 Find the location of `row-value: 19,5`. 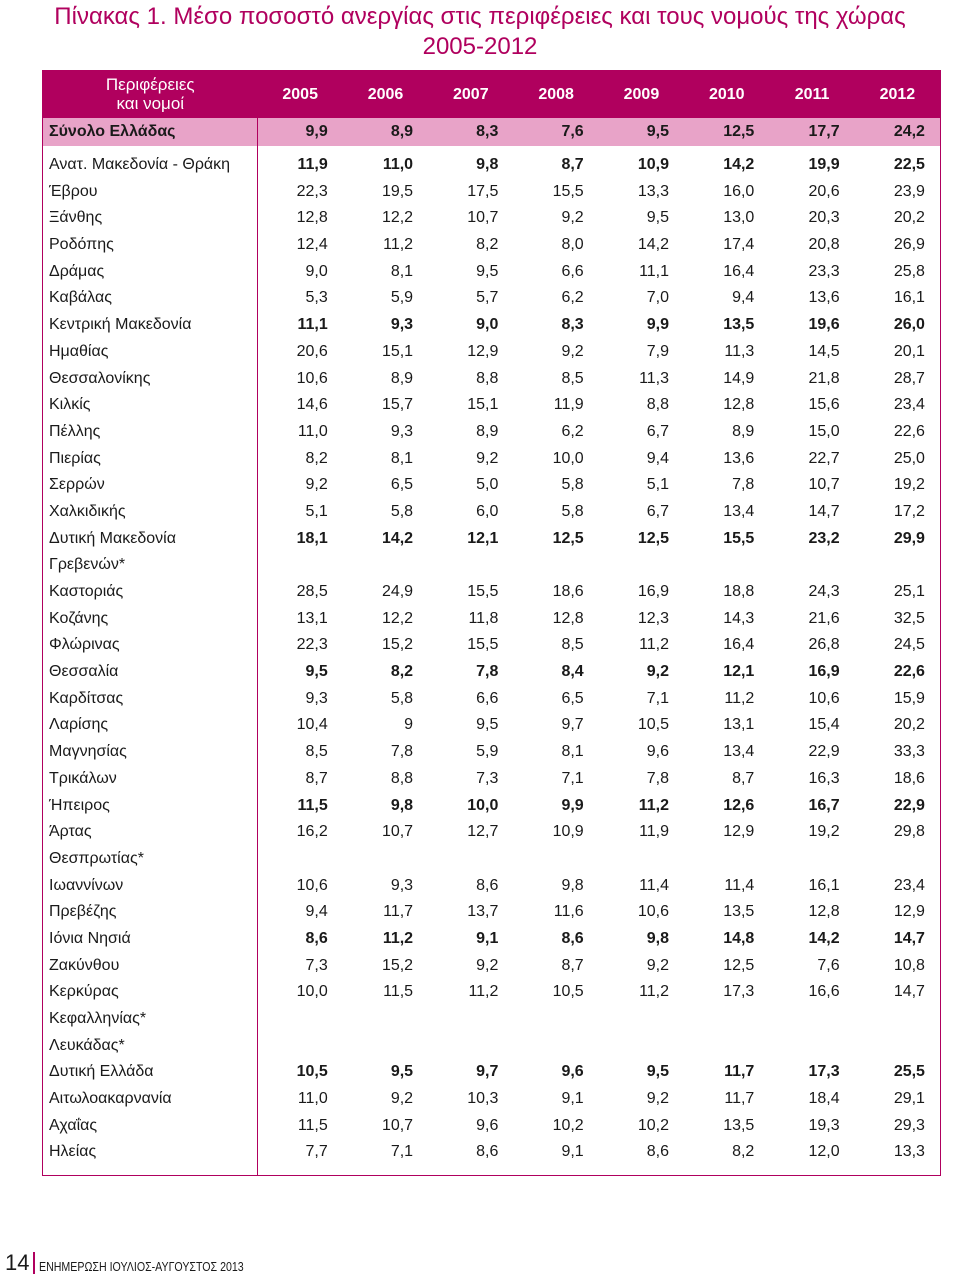

row-value: 19,5 is located at coordinates (397, 191).